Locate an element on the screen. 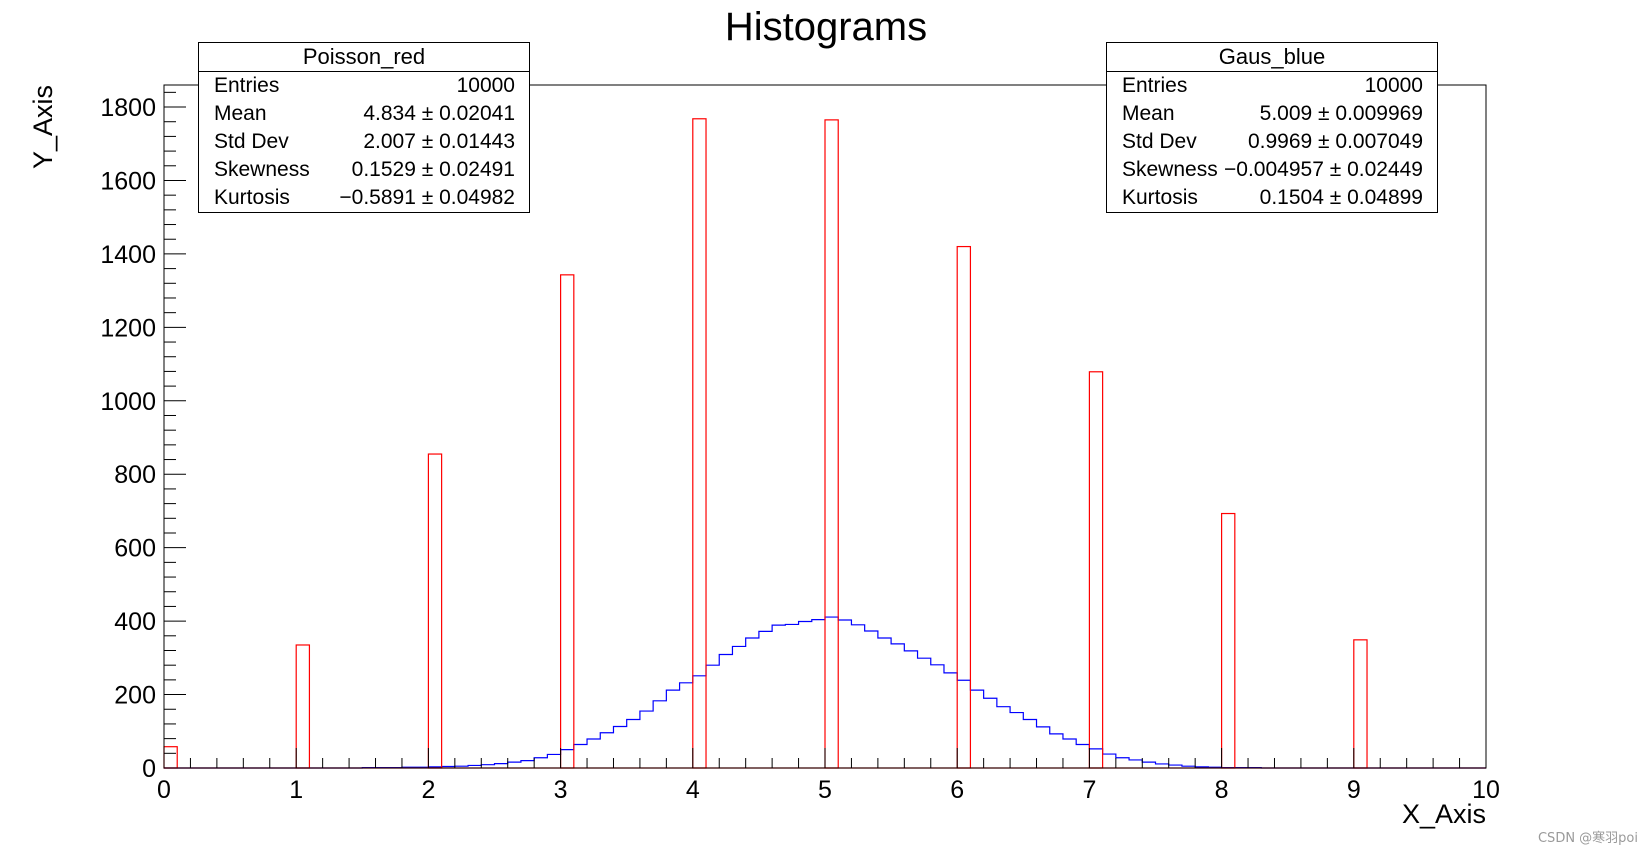  stats-row: Skewness 0.1529 ± 0.02491 is located at coordinates (364, 170).